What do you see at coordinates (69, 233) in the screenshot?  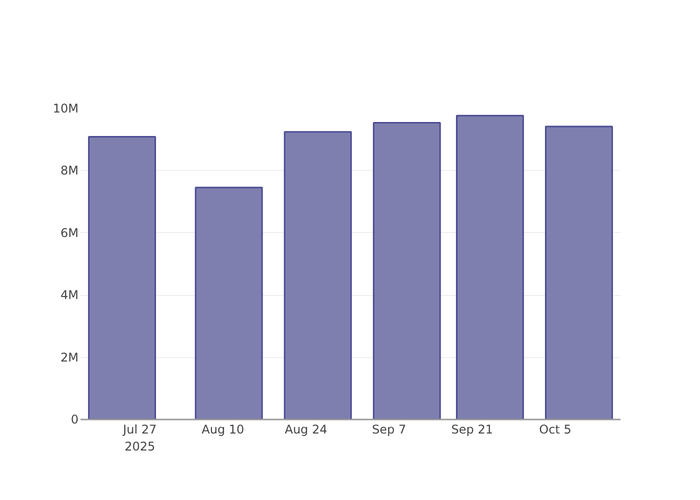 I see `y-tick-label: 6M` at bounding box center [69, 233].